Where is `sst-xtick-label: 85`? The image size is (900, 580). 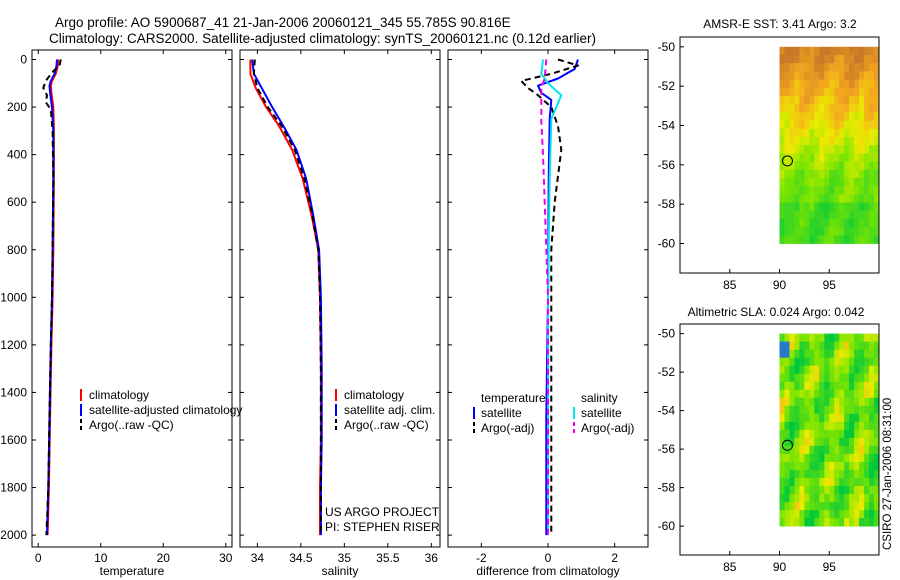 sst-xtick-label: 85 is located at coordinates (730, 285).